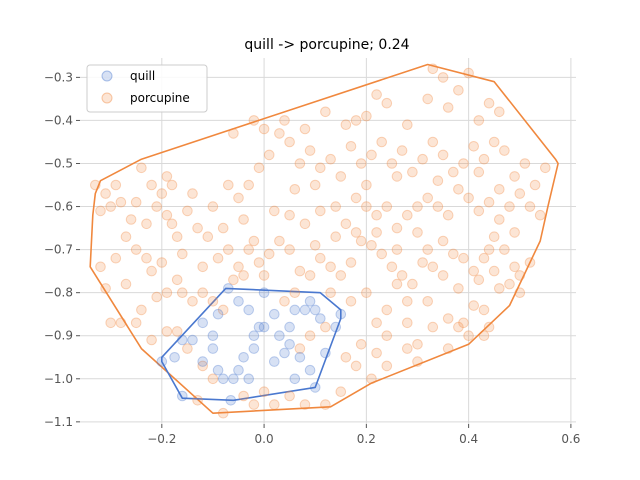 The width and height of the screenshot is (640, 480). Describe the element at coordinates (58, 77) in the screenshot. I see `y-tick-label: −0.3` at that location.